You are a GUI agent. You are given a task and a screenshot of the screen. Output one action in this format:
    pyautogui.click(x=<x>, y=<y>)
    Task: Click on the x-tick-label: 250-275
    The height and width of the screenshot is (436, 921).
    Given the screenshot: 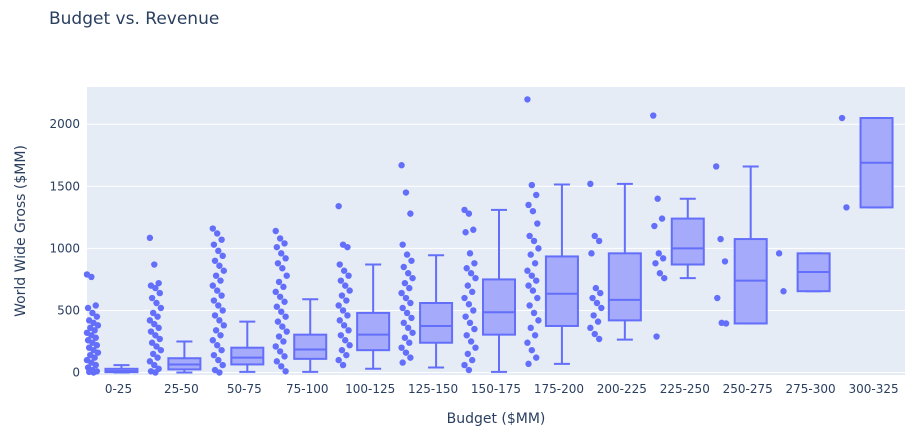 What is the action you would take?
    pyautogui.click(x=748, y=389)
    